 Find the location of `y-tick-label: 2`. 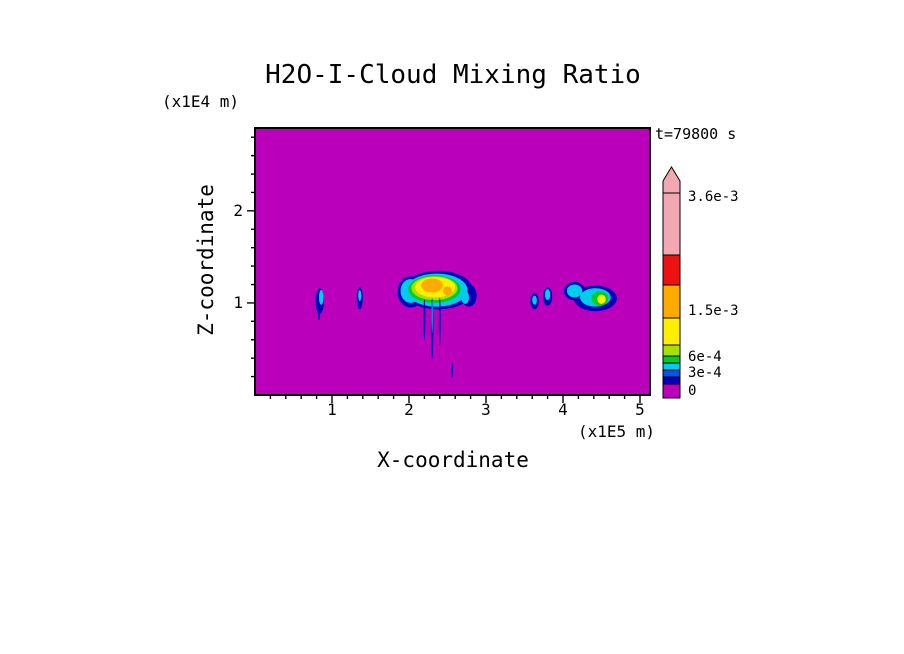

y-tick-label: 2 is located at coordinates (238, 210).